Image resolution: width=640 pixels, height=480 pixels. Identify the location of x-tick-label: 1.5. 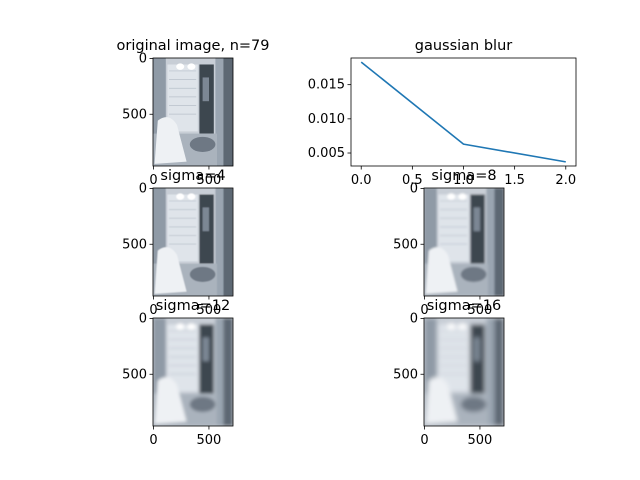
(514, 180).